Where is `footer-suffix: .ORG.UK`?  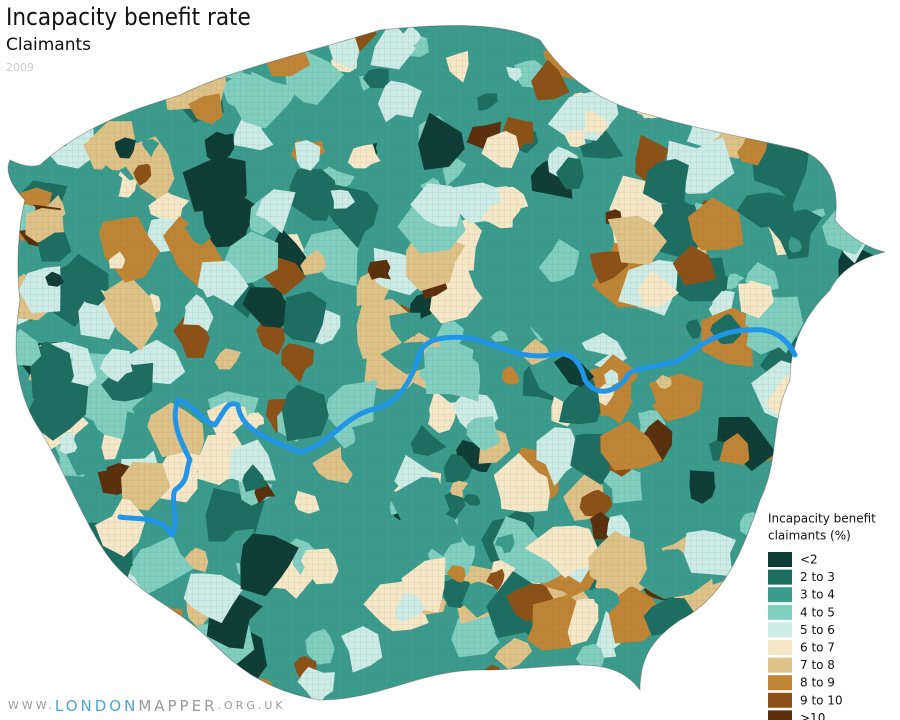 footer-suffix: .ORG.UK is located at coordinates (252, 705).